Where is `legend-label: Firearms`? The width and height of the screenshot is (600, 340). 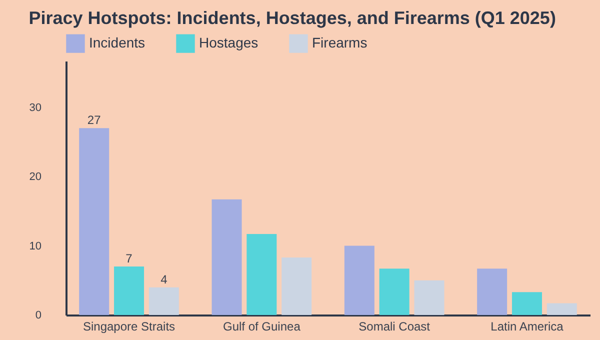 legend-label: Firearms is located at coordinates (340, 42).